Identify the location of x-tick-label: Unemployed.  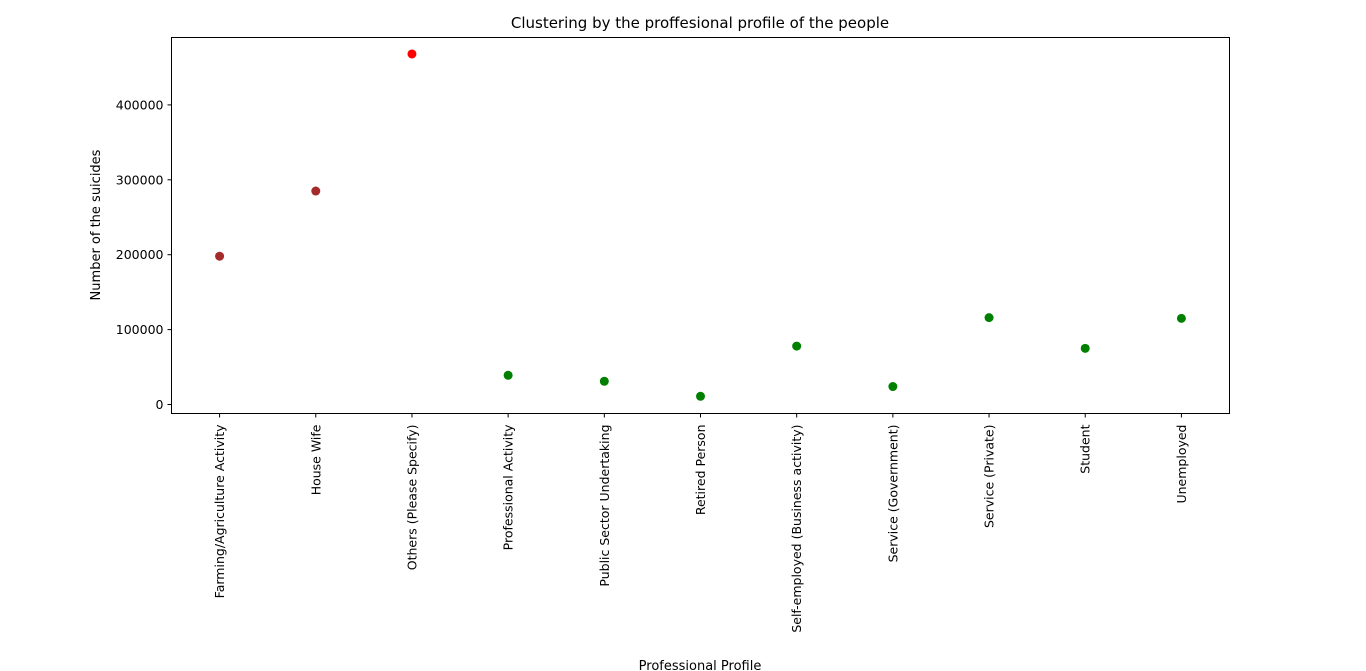
(1181, 464).